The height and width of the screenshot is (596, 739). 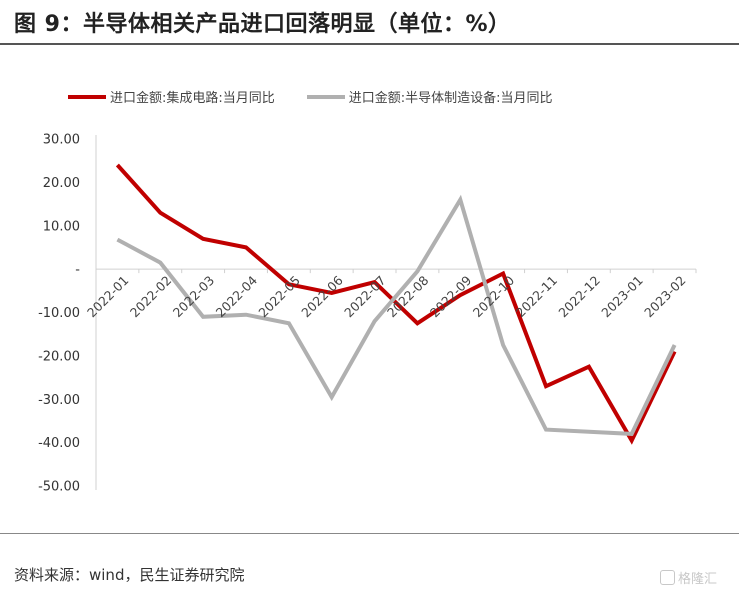 I want to click on y-tick-label: -50.00, so click(x=59, y=487).